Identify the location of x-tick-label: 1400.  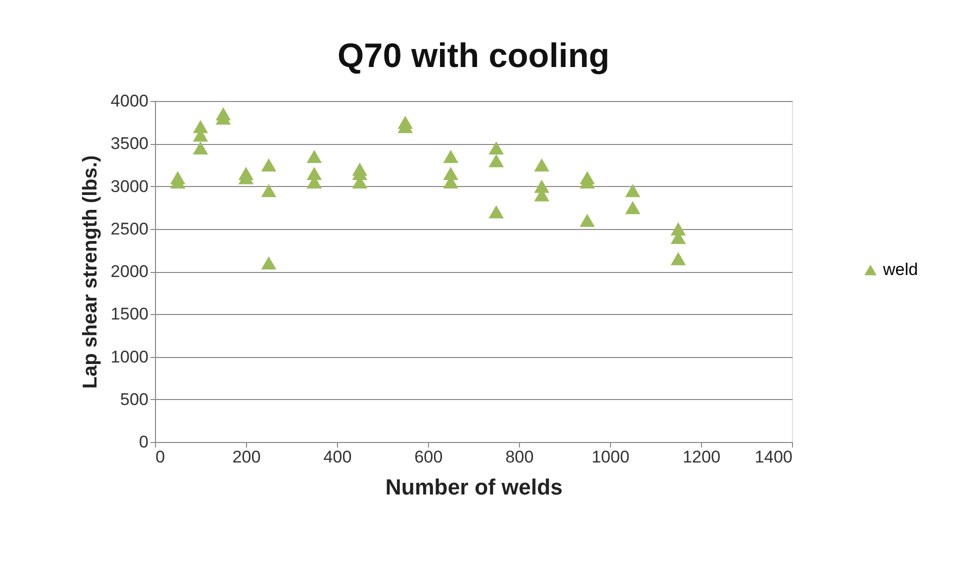
(773, 457).